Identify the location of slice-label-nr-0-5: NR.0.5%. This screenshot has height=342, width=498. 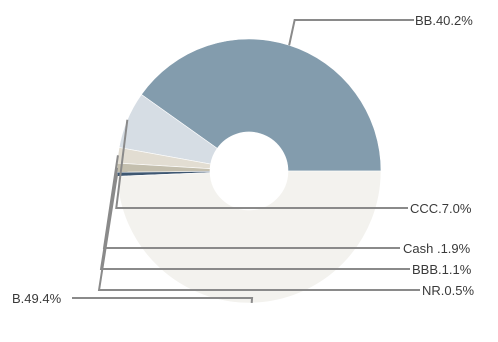
(448, 290).